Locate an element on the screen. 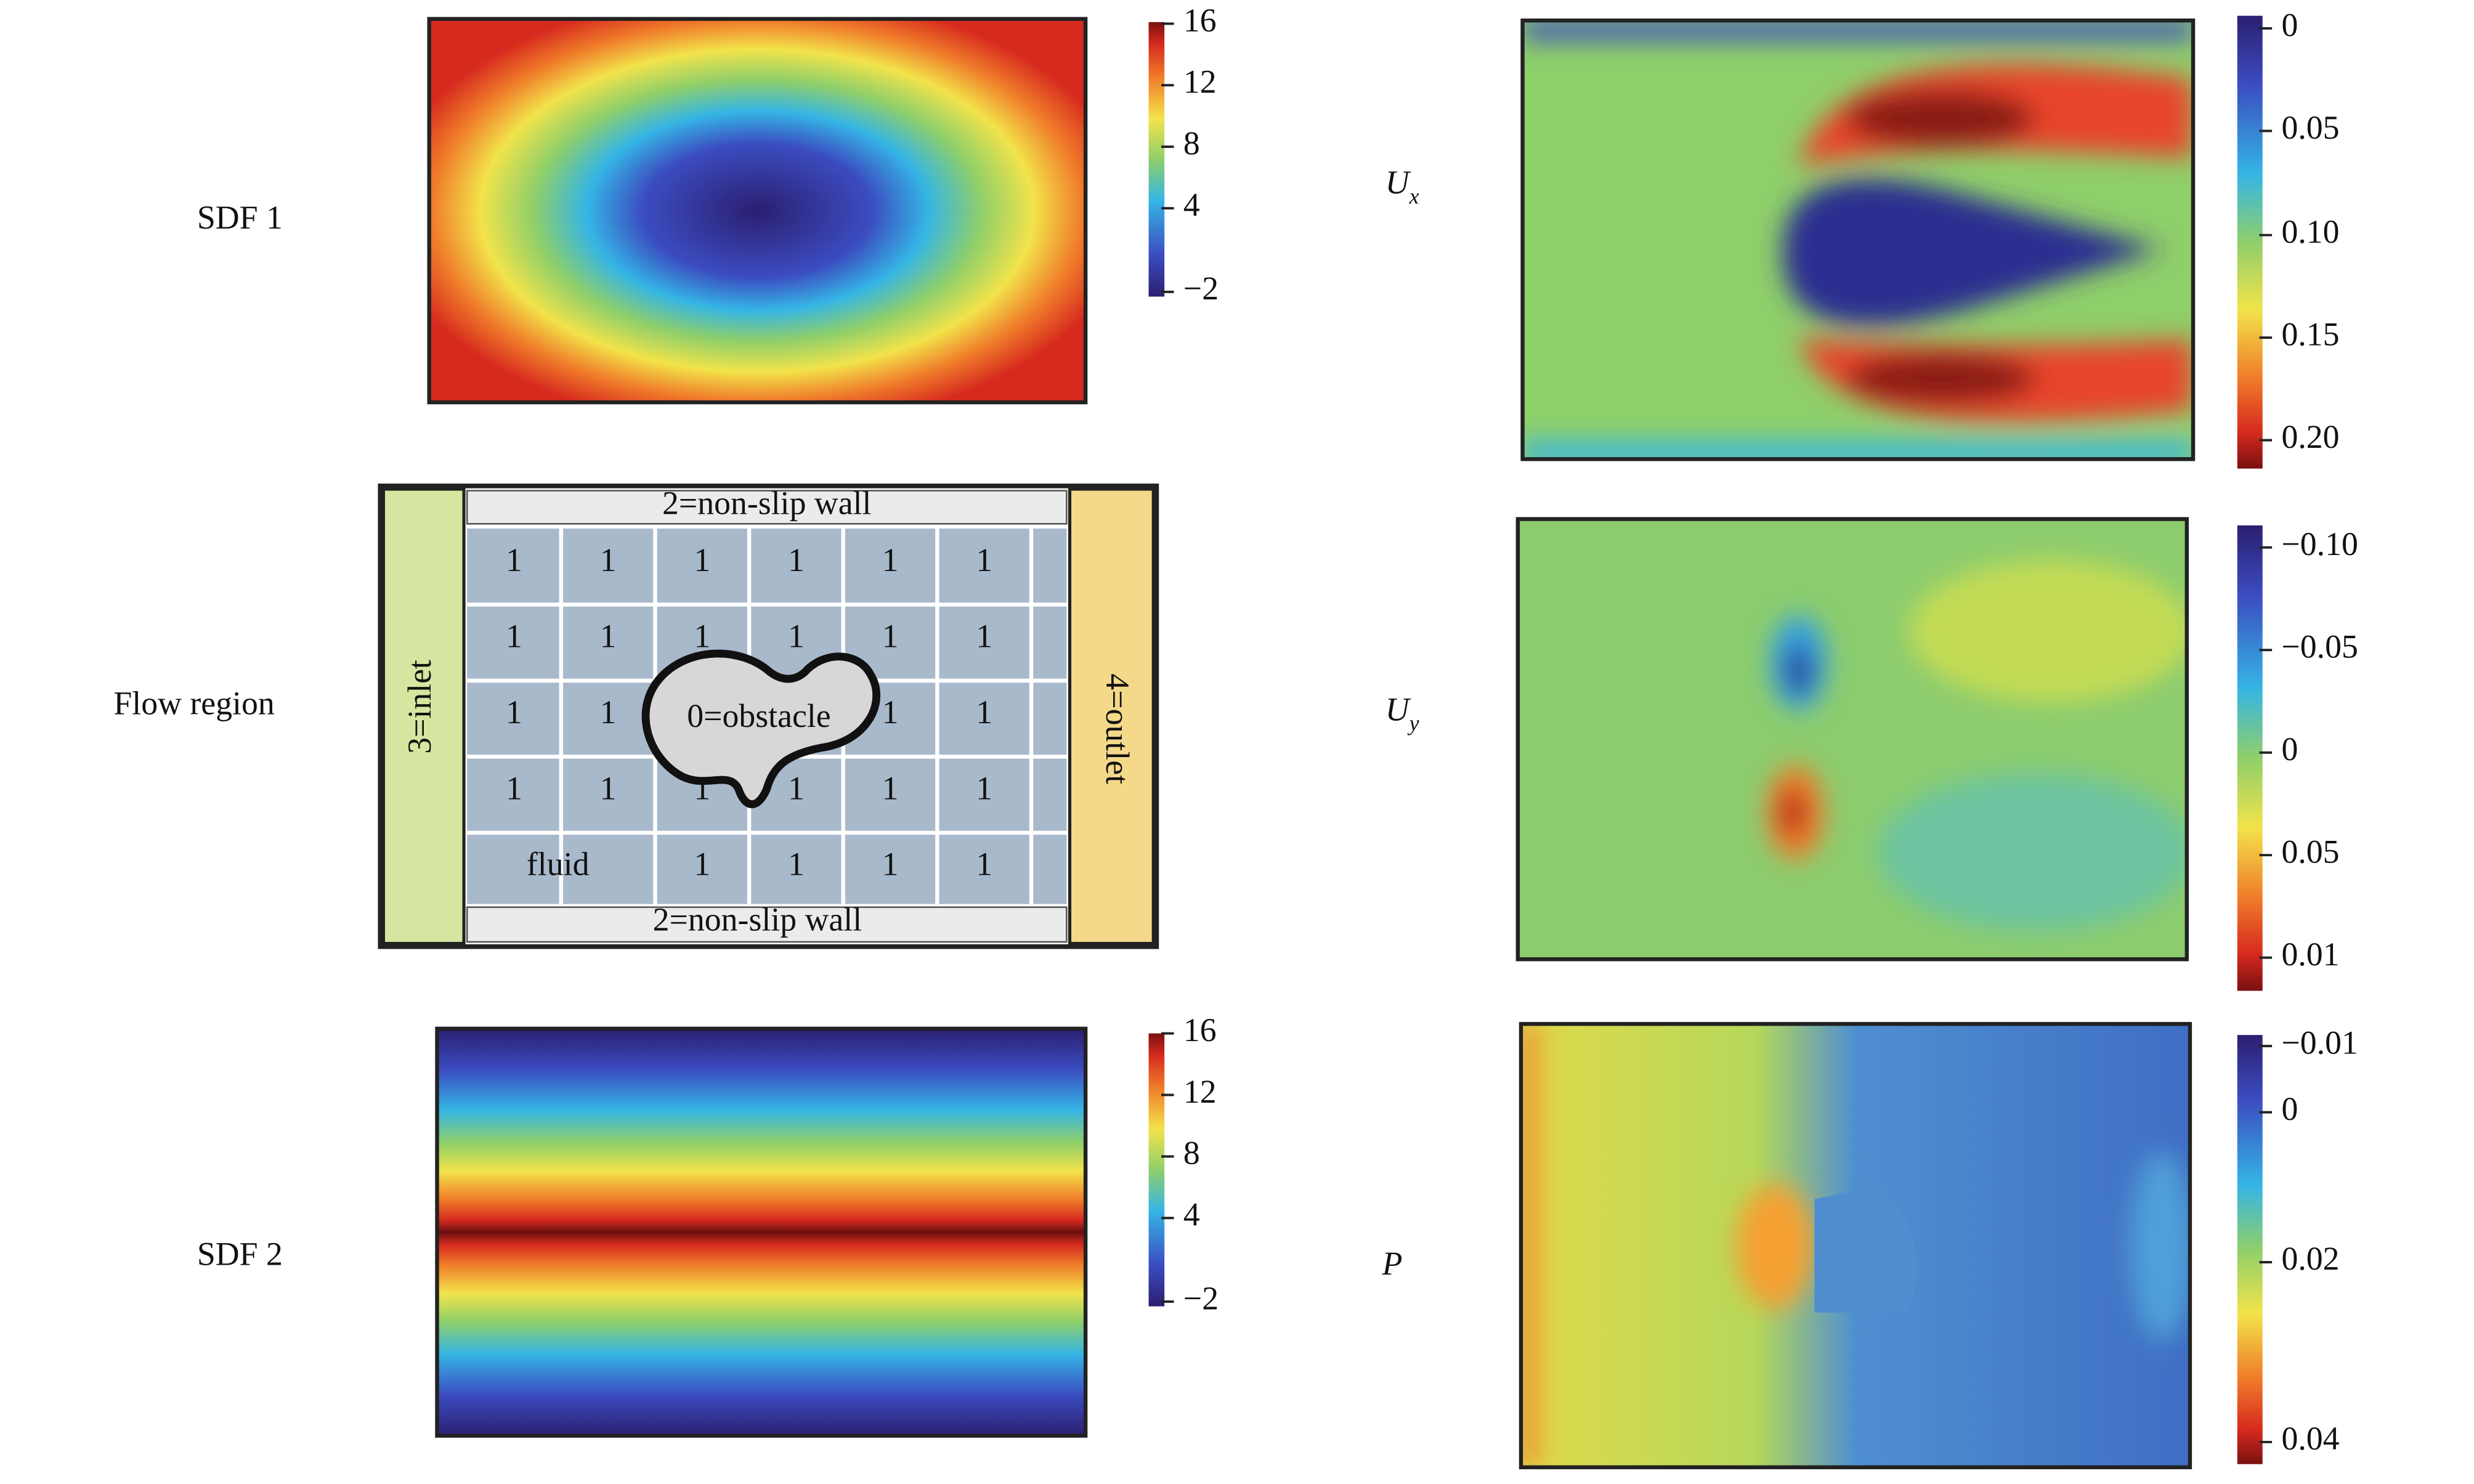 The image size is (2474, 1484). outlet-label: 4=outlet is located at coordinates (1117, 728).